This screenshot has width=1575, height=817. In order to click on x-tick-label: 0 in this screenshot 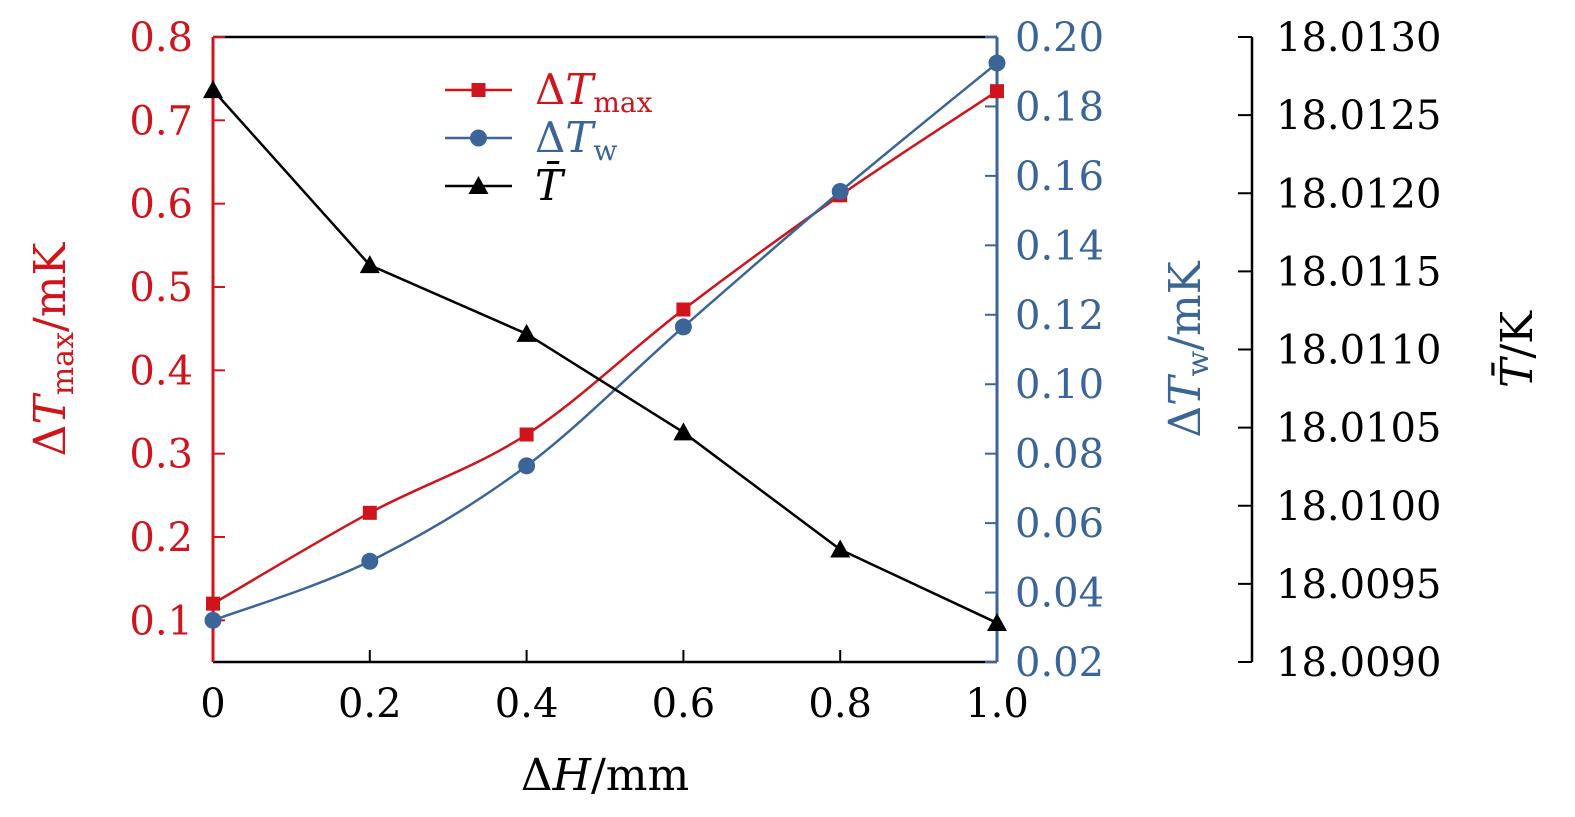, I will do `click(212, 704)`.